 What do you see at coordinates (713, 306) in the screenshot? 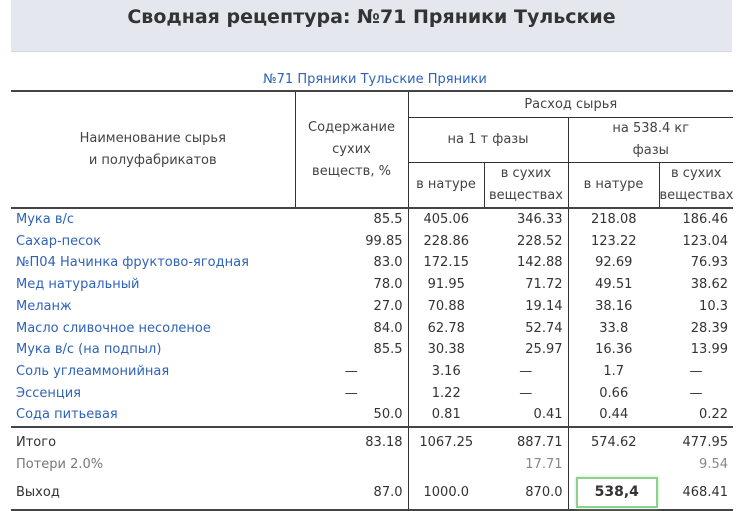
I see `batch-dry-value: 10.3` at bounding box center [713, 306].